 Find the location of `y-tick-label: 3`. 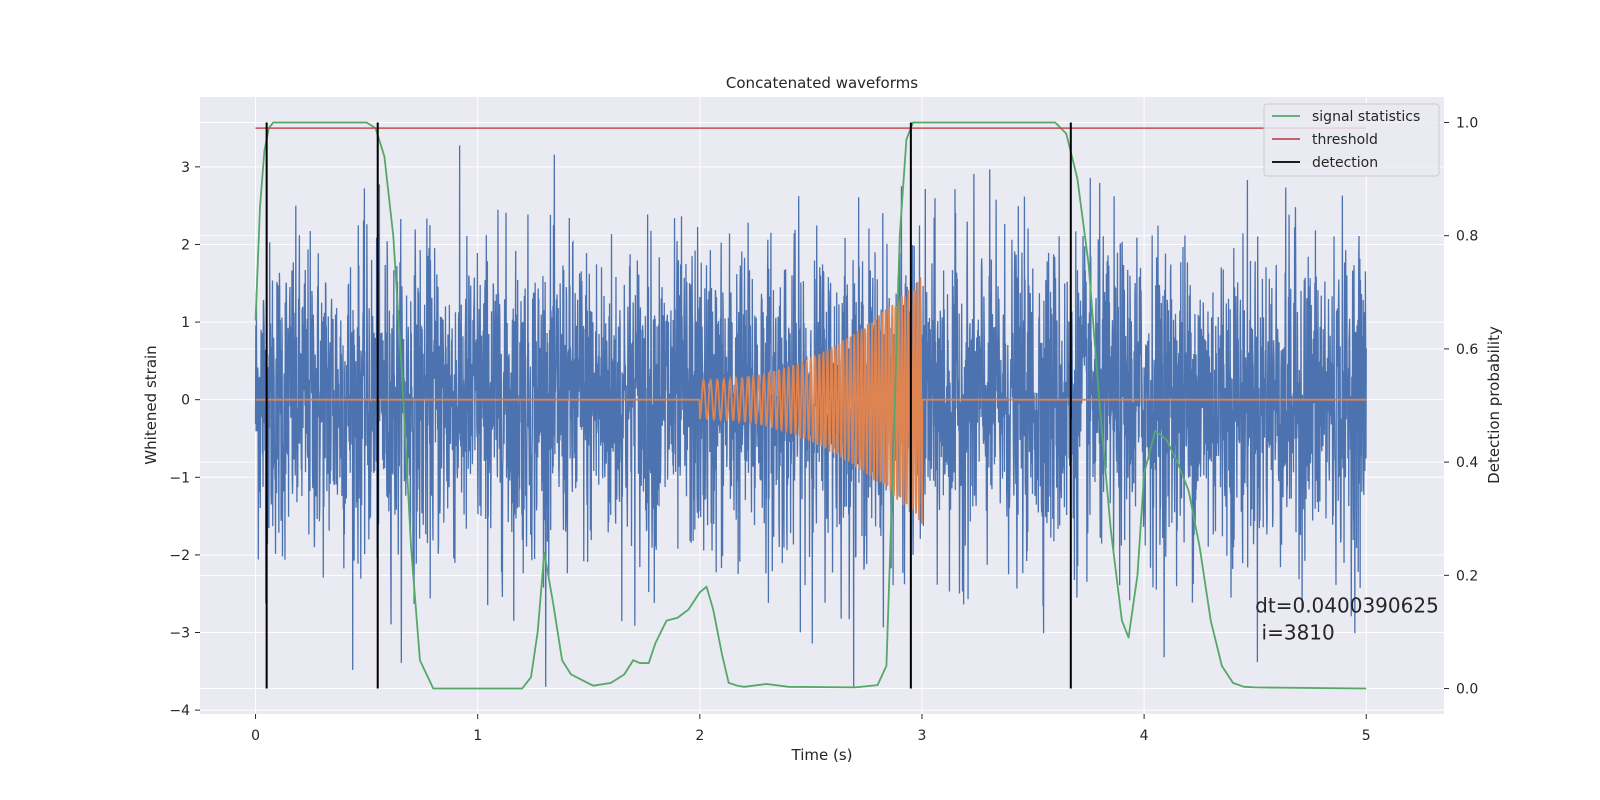

y-tick-label: 3 is located at coordinates (185, 168).